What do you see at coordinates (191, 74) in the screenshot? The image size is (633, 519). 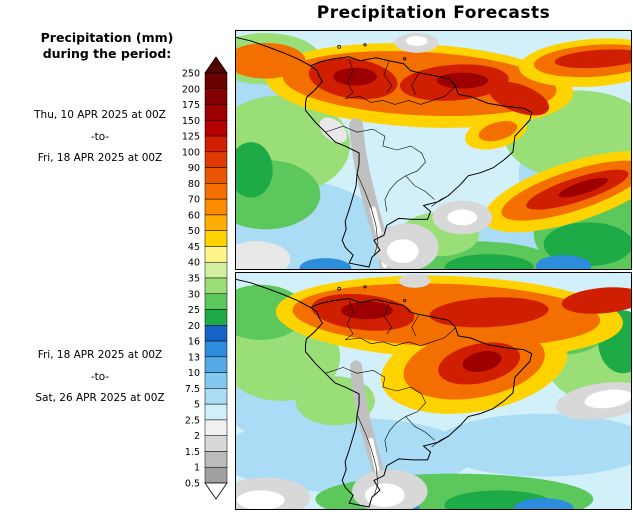 I see `colorbar-tick-label: 250` at bounding box center [191, 74].